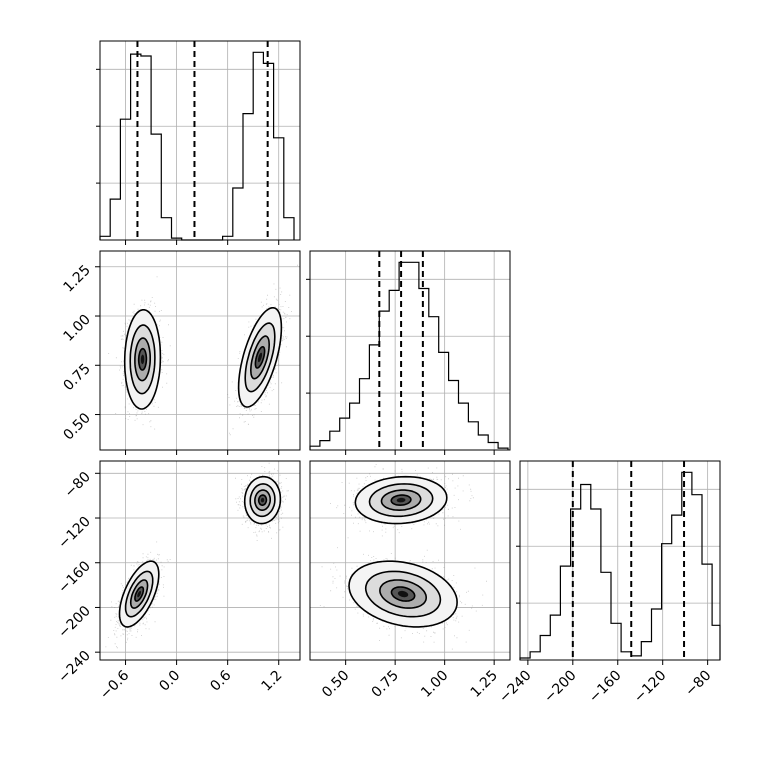  Describe the element at coordinates (114, 684) in the screenshot. I see `xtick-label-0-0: −0.6` at that location.